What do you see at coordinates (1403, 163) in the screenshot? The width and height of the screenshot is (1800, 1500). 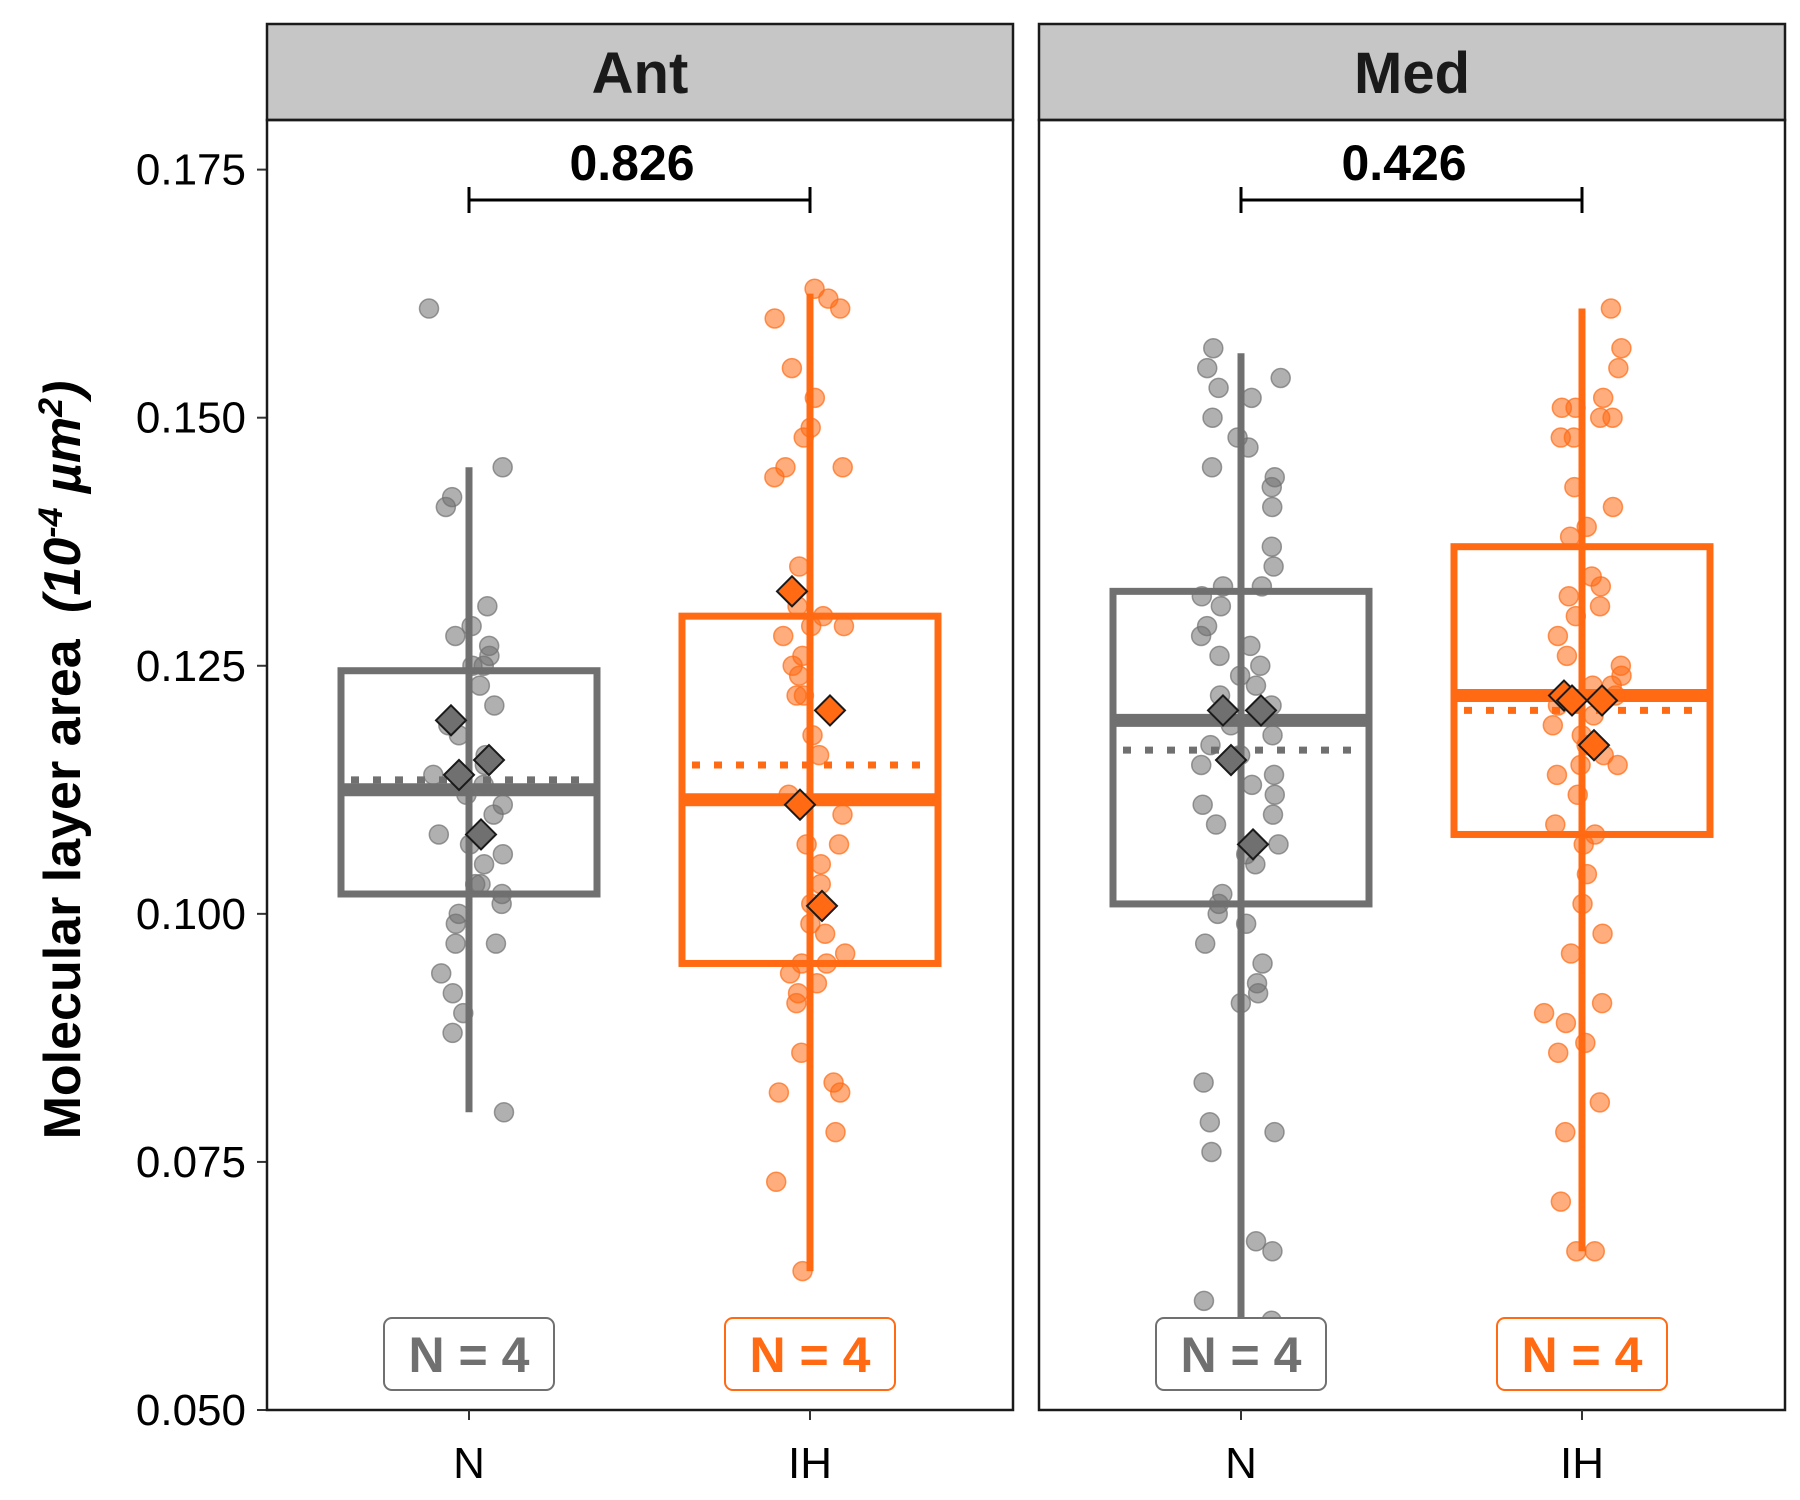 I see `p-value-label: 0.426` at bounding box center [1403, 163].